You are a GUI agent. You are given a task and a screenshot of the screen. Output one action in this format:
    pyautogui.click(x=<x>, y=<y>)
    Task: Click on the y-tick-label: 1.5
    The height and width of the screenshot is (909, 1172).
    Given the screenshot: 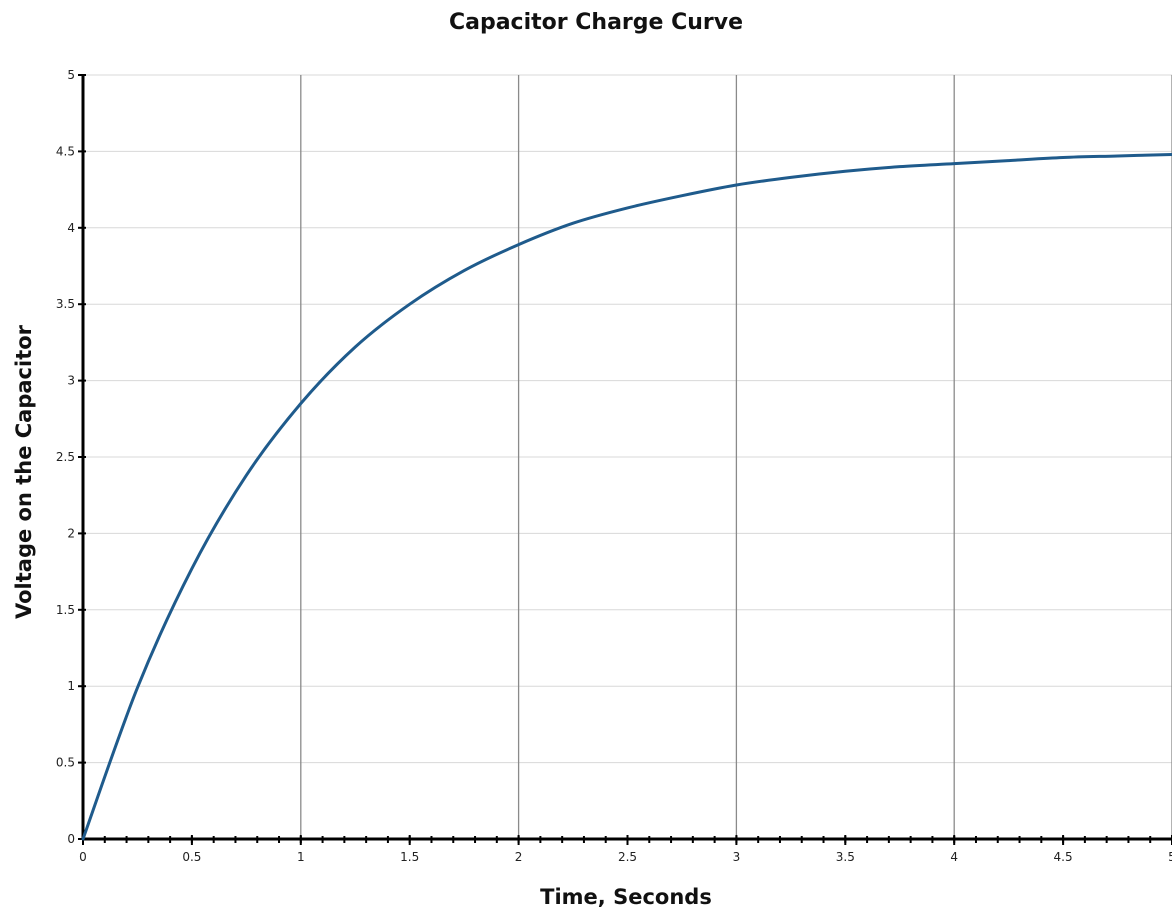 What is the action you would take?
    pyautogui.click(x=65, y=610)
    